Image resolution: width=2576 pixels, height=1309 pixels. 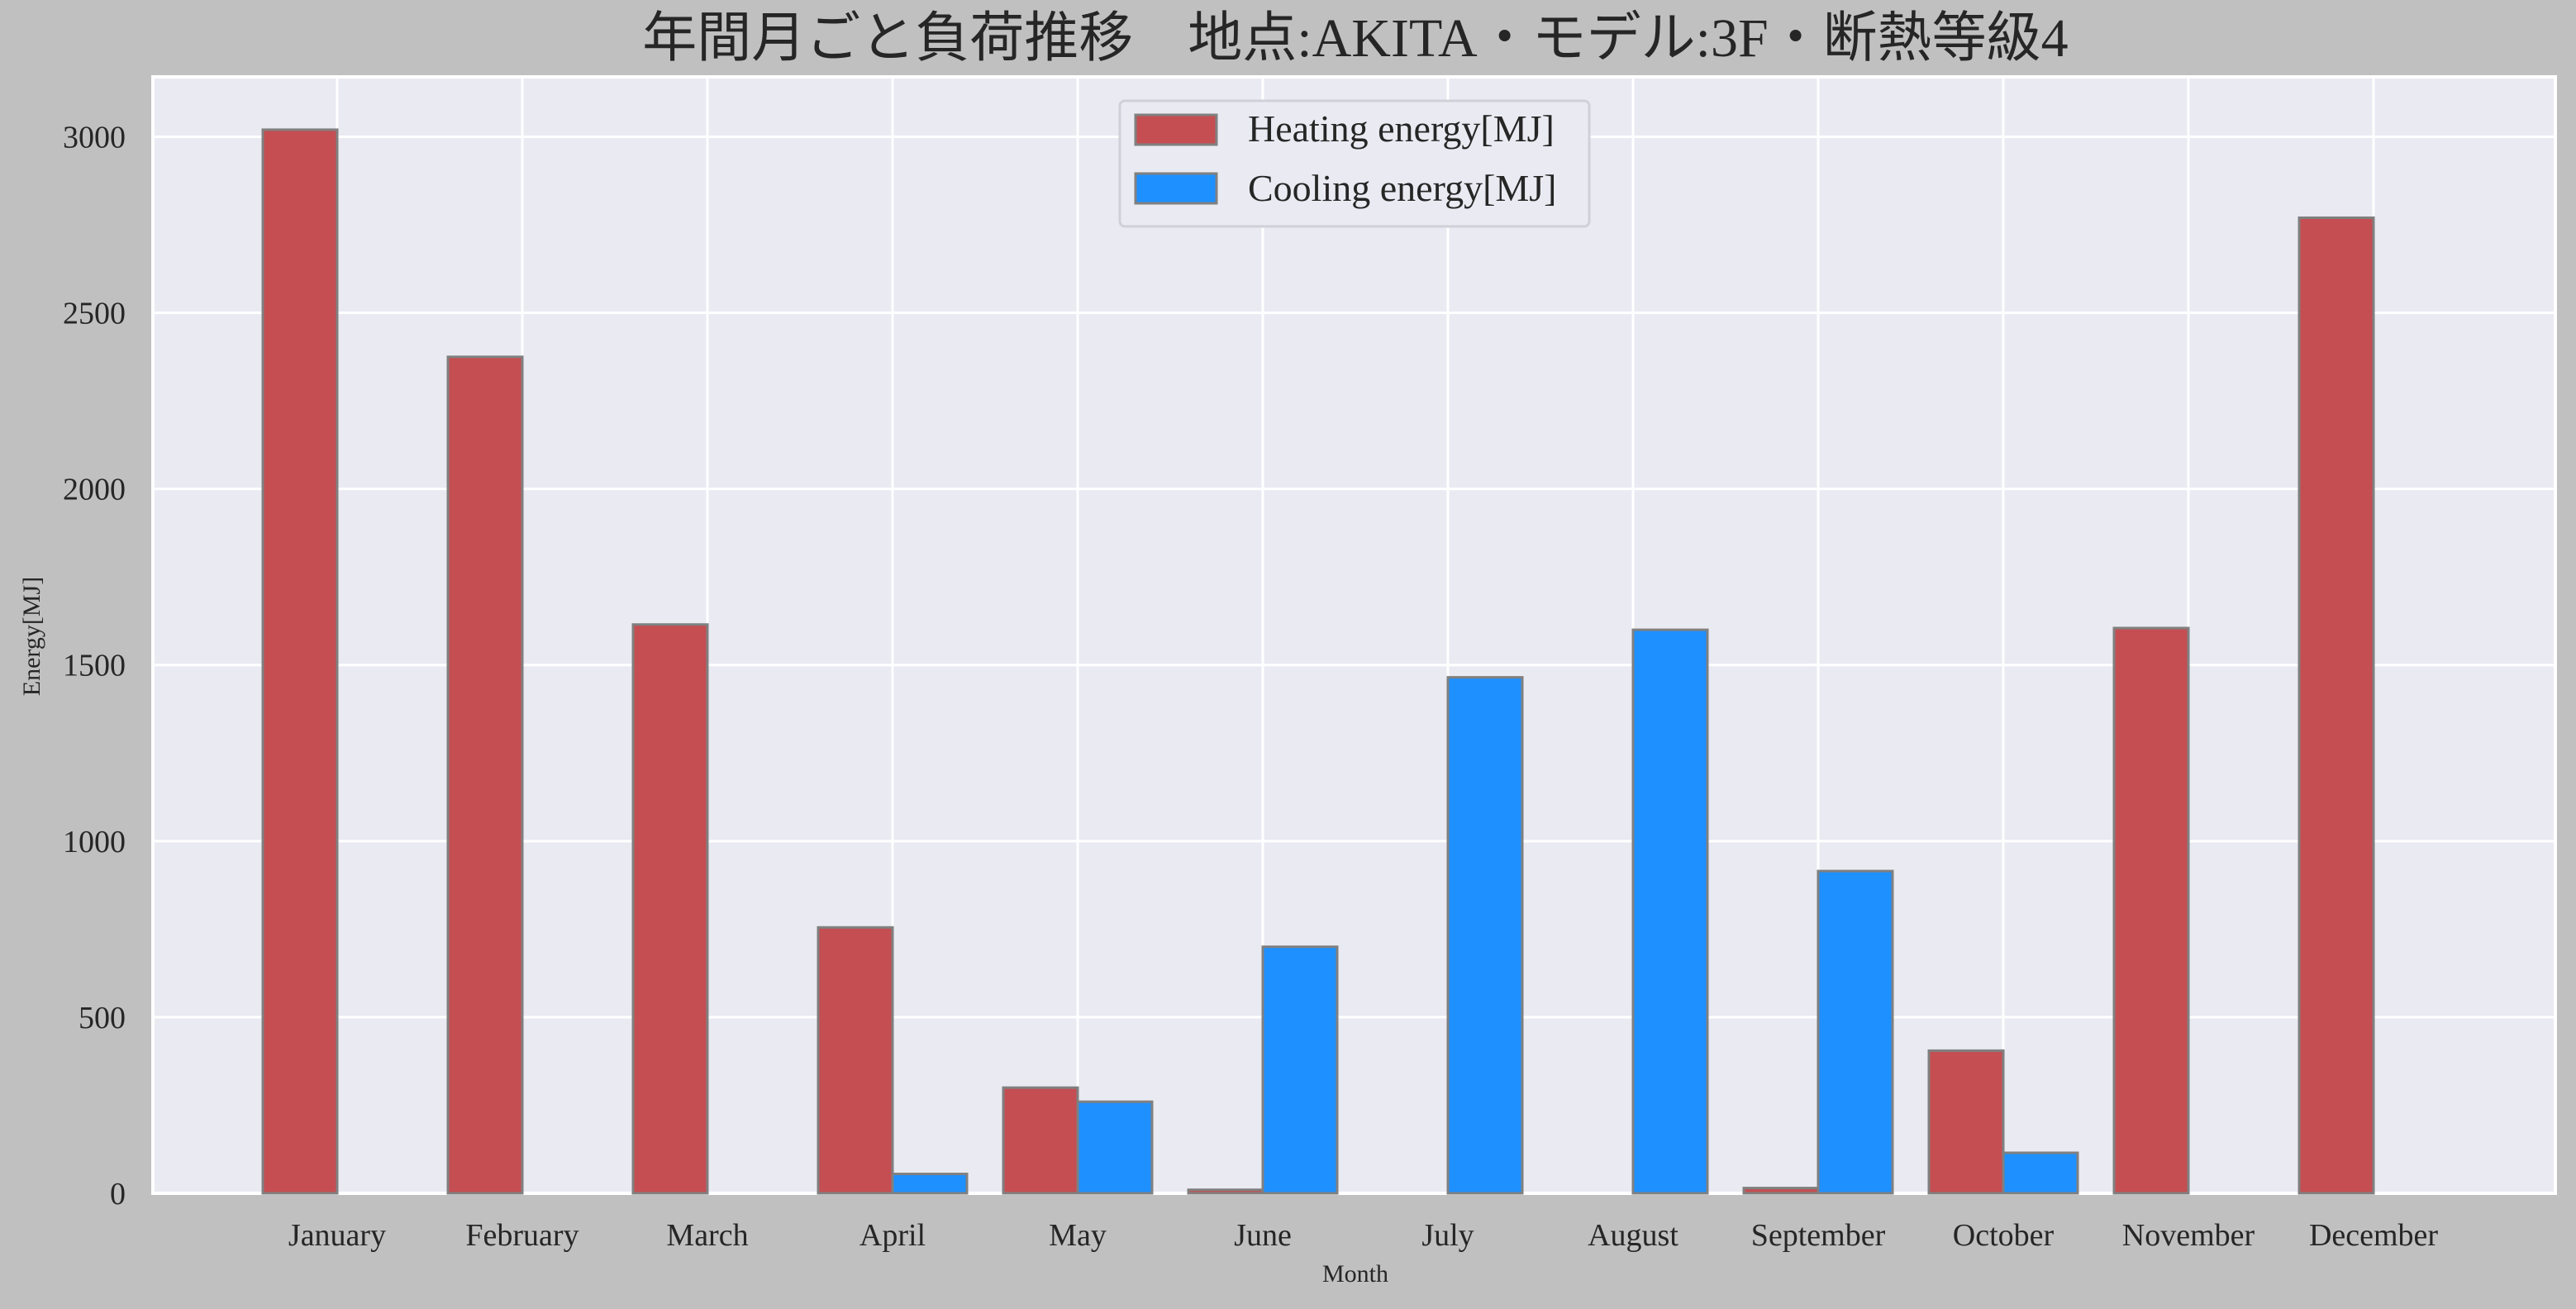 I want to click on y-tick-label: 2000, so click(x=95, y=490).